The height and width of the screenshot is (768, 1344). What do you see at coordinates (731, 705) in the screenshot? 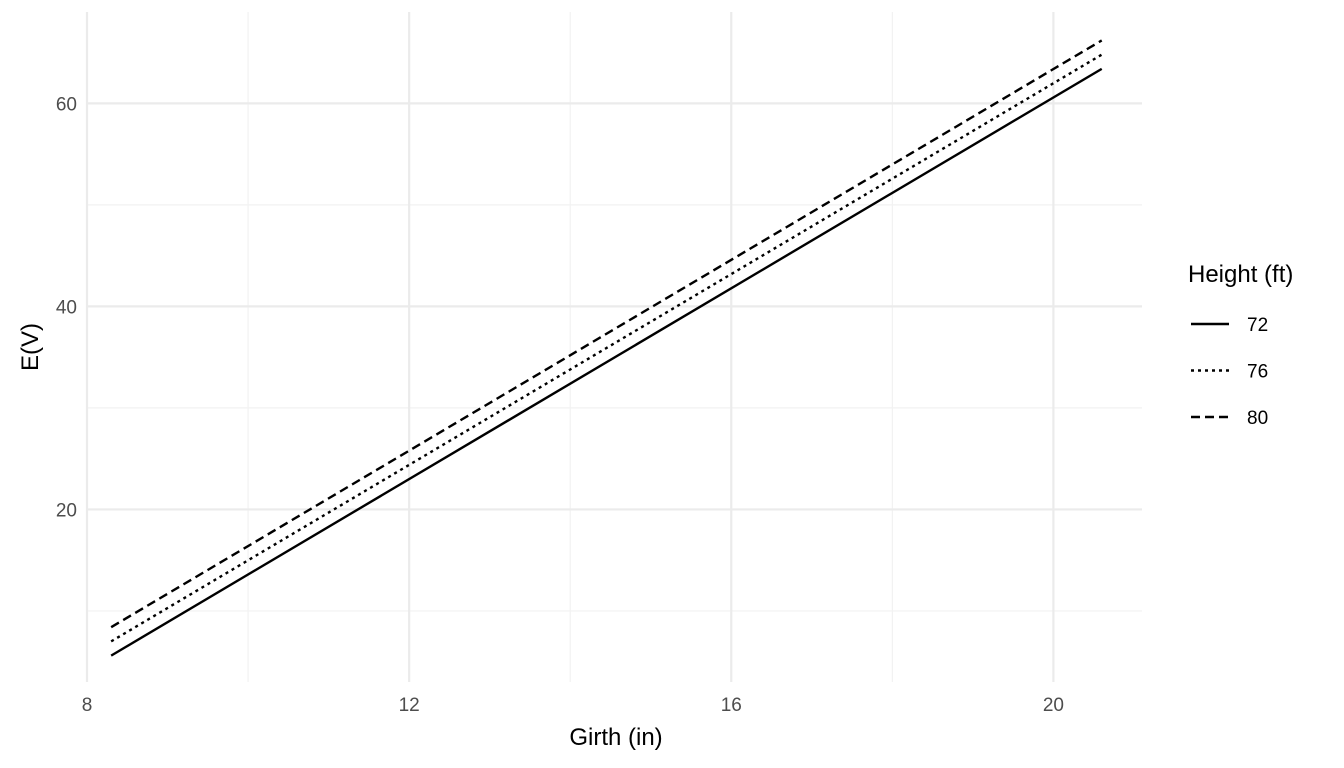
I see `x-tick-label: 16` at bounding box center [731, 705].